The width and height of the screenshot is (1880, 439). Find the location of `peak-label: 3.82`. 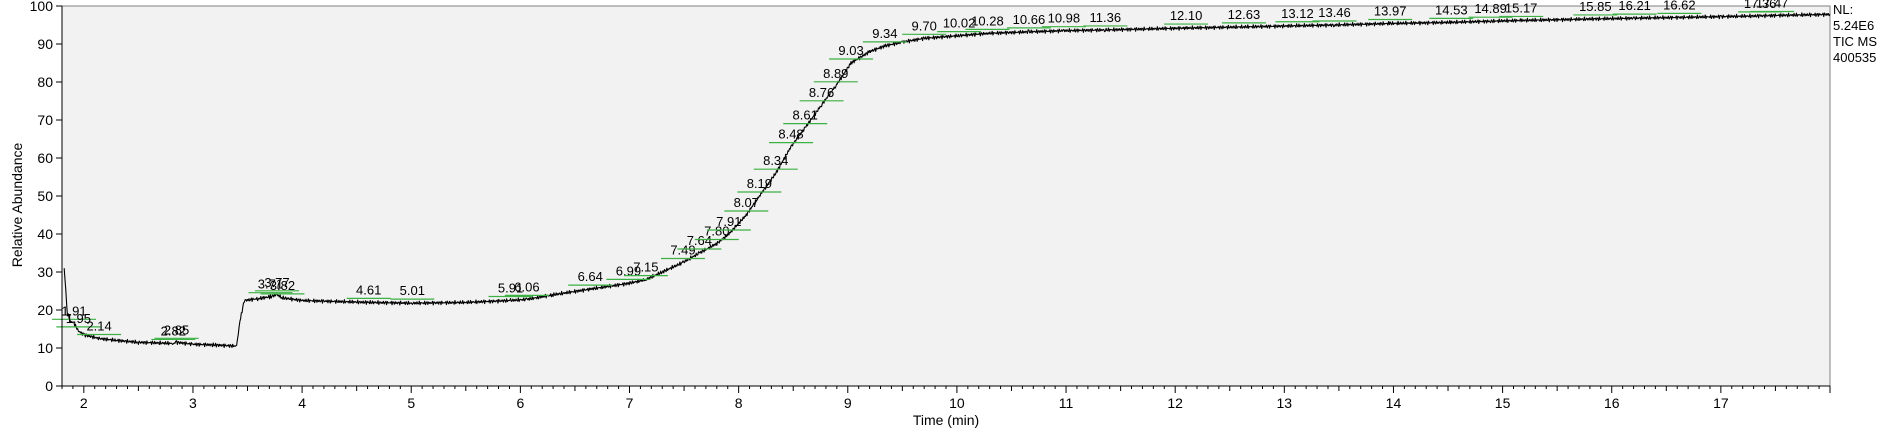

peak-label: 3.82 is located at coordinates (282, 285).